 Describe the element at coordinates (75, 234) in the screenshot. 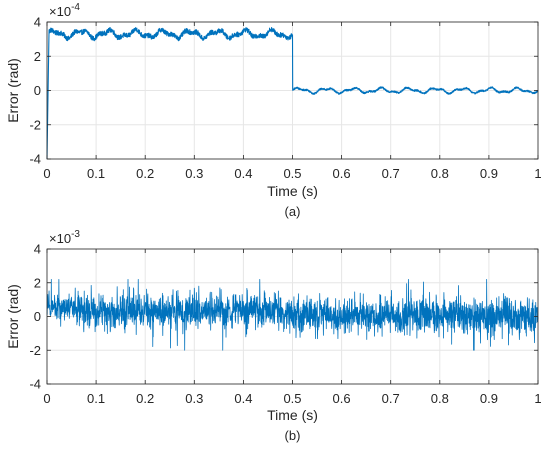

I see `exponent-power: -3` at that location.